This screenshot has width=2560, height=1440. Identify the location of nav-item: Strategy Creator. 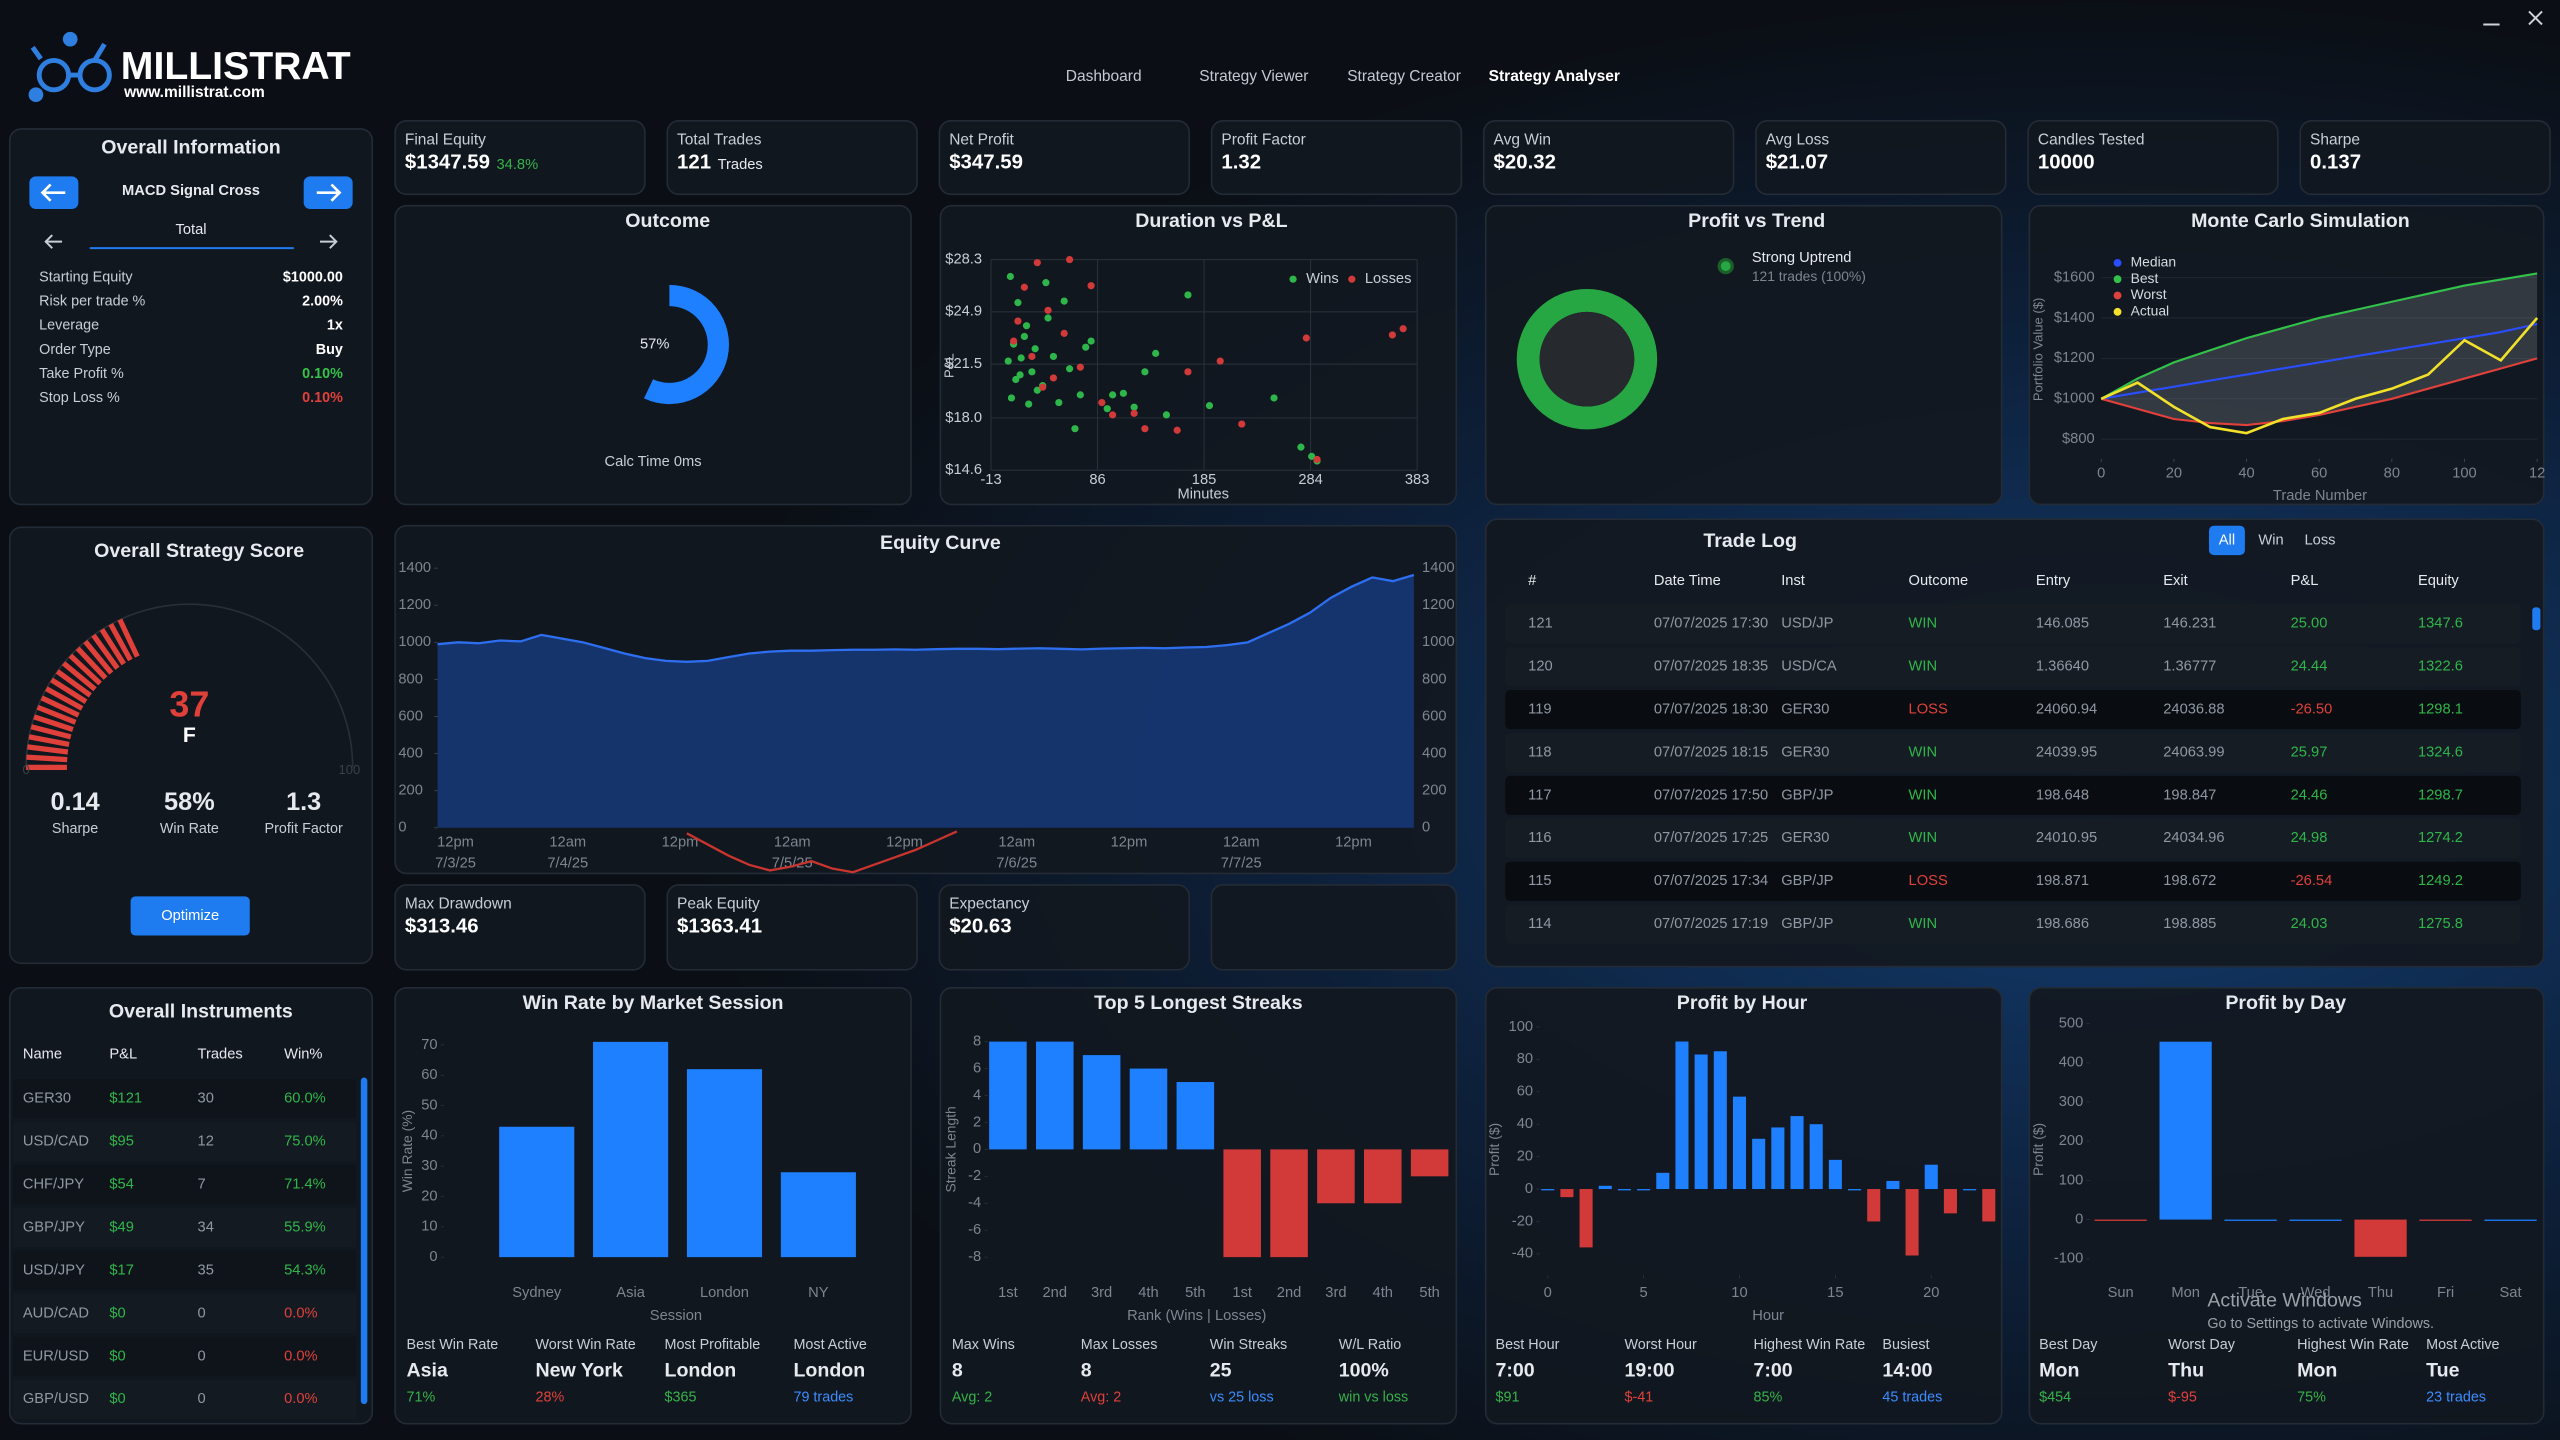
(1404, 76).